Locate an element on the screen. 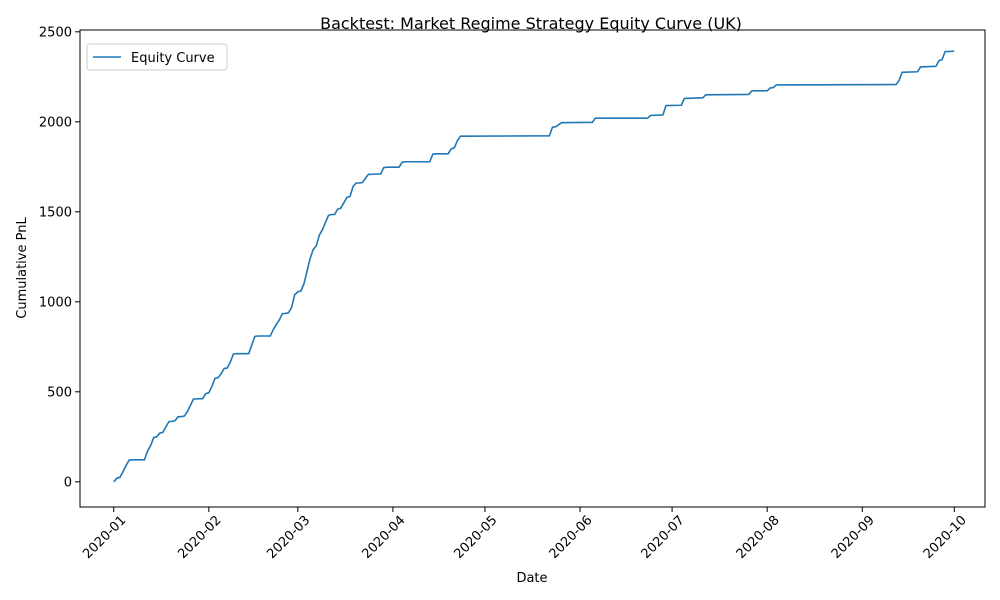  legend: Equity Curve is located at coordinates (157, 57).